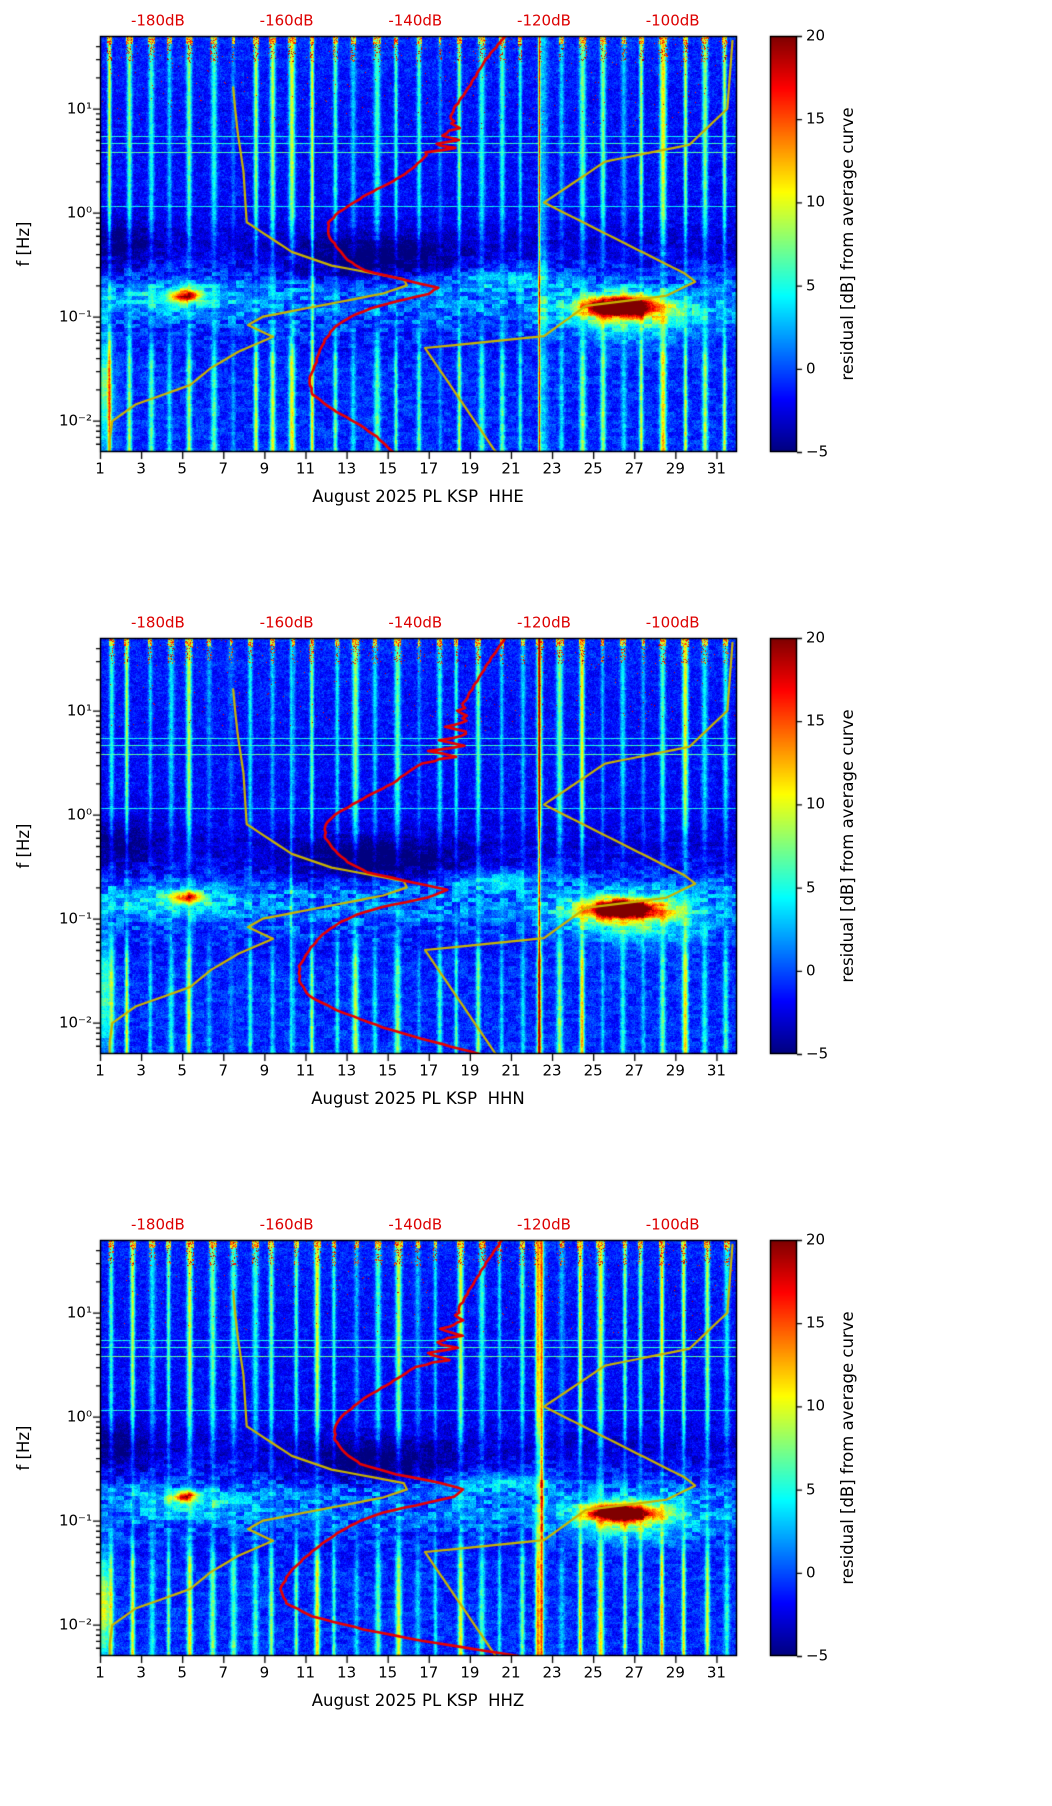 This screenshot has height=1806, width=1052. I want to click on x-axis-label: August 2025 PL KSP HHE, so click(418, 496).